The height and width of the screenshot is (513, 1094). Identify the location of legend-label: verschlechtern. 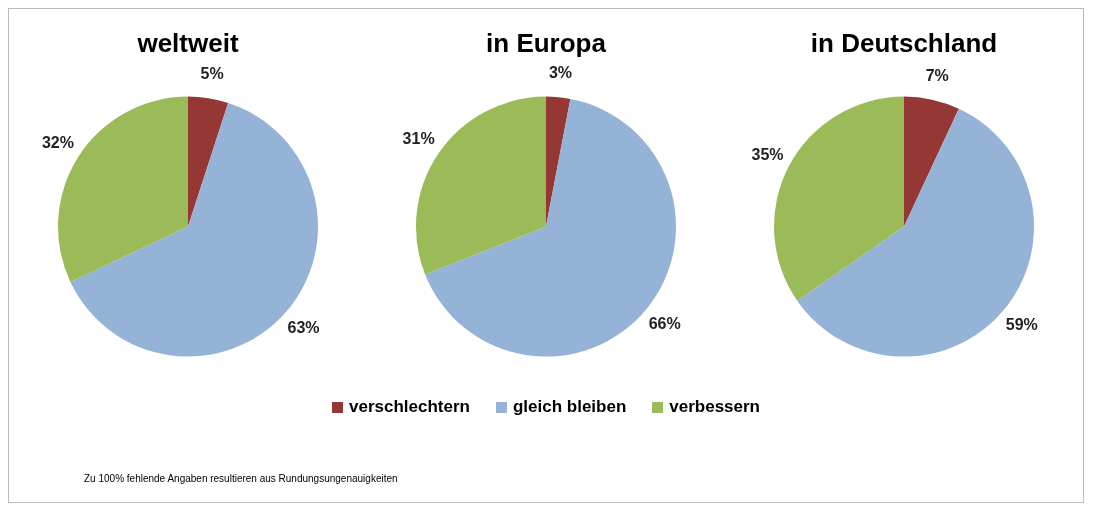
(409, 407).